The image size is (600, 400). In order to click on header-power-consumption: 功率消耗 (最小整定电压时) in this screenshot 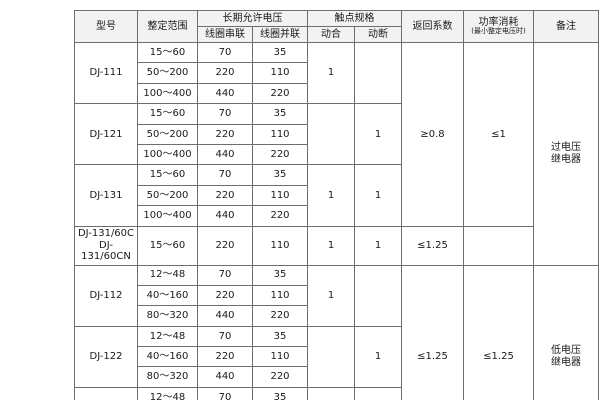, I will do `click(498, 26)`.